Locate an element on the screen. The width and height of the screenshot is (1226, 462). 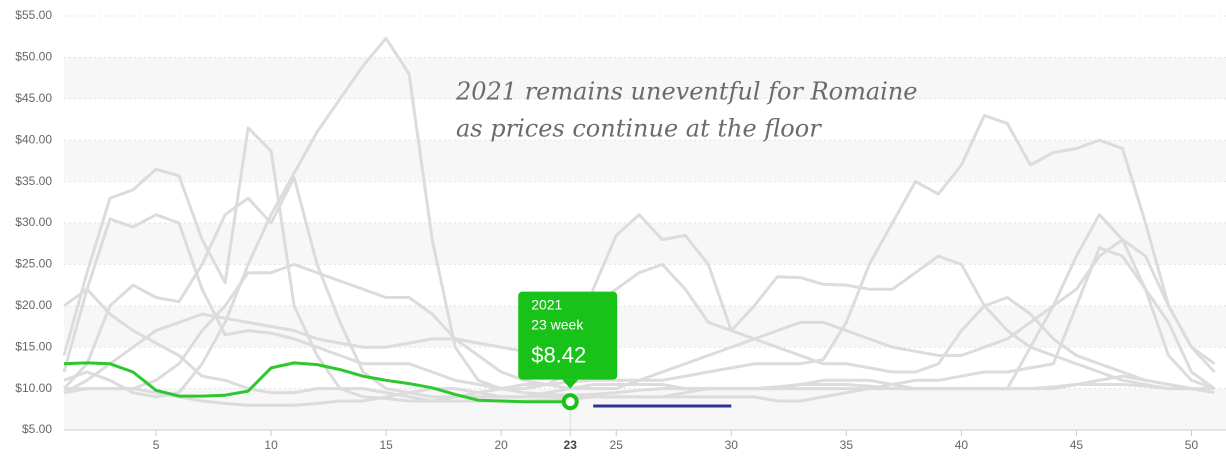
y-tick-label: $20.00 is located at coordinates (33, 305).